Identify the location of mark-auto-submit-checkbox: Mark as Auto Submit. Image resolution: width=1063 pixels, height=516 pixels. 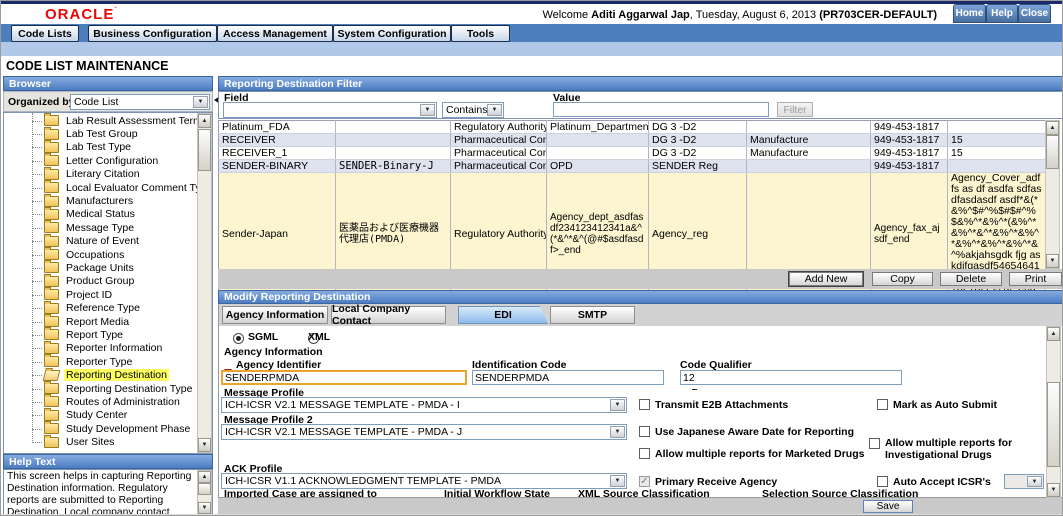
(937, 405).